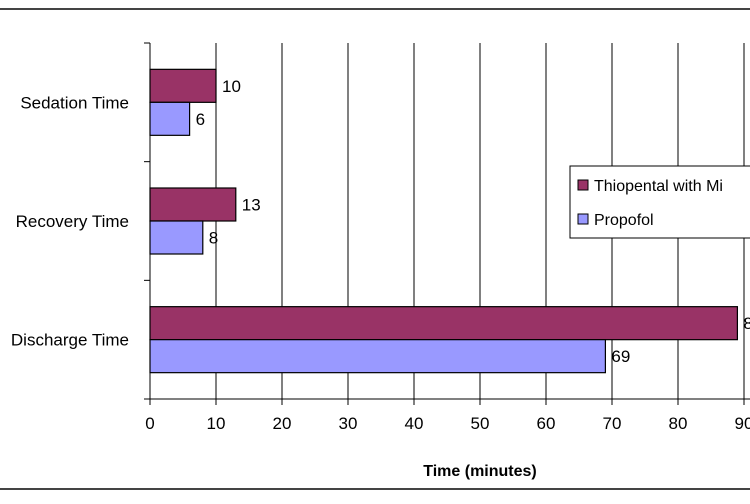 This screenshot has height=504, width=750. What do you see at coordinates (658, 186) in the screenshot?
I see `legend-label: Thiopental with Mi` at bounding box center [658, 186].